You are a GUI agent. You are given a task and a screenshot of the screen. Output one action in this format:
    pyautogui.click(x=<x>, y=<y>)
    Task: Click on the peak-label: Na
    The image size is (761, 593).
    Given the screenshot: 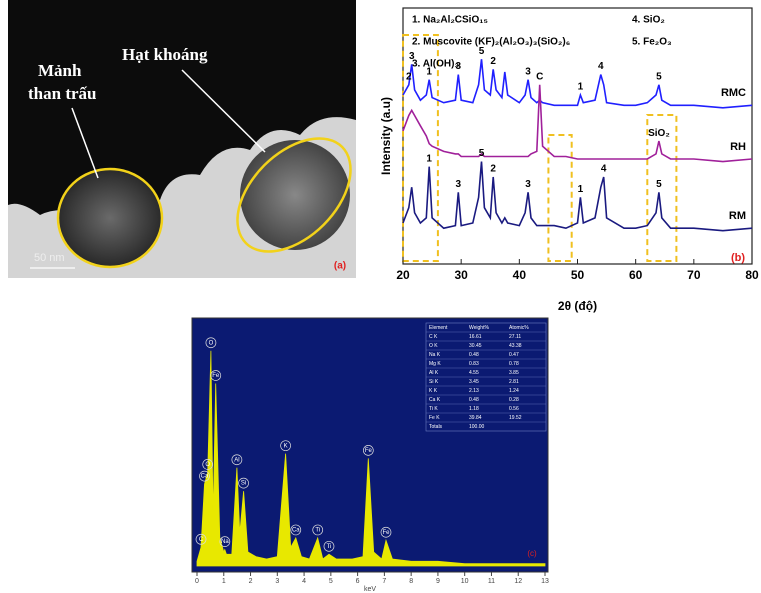 What is the action you would take?
    pyautogui.click(x=225, y=542)
    